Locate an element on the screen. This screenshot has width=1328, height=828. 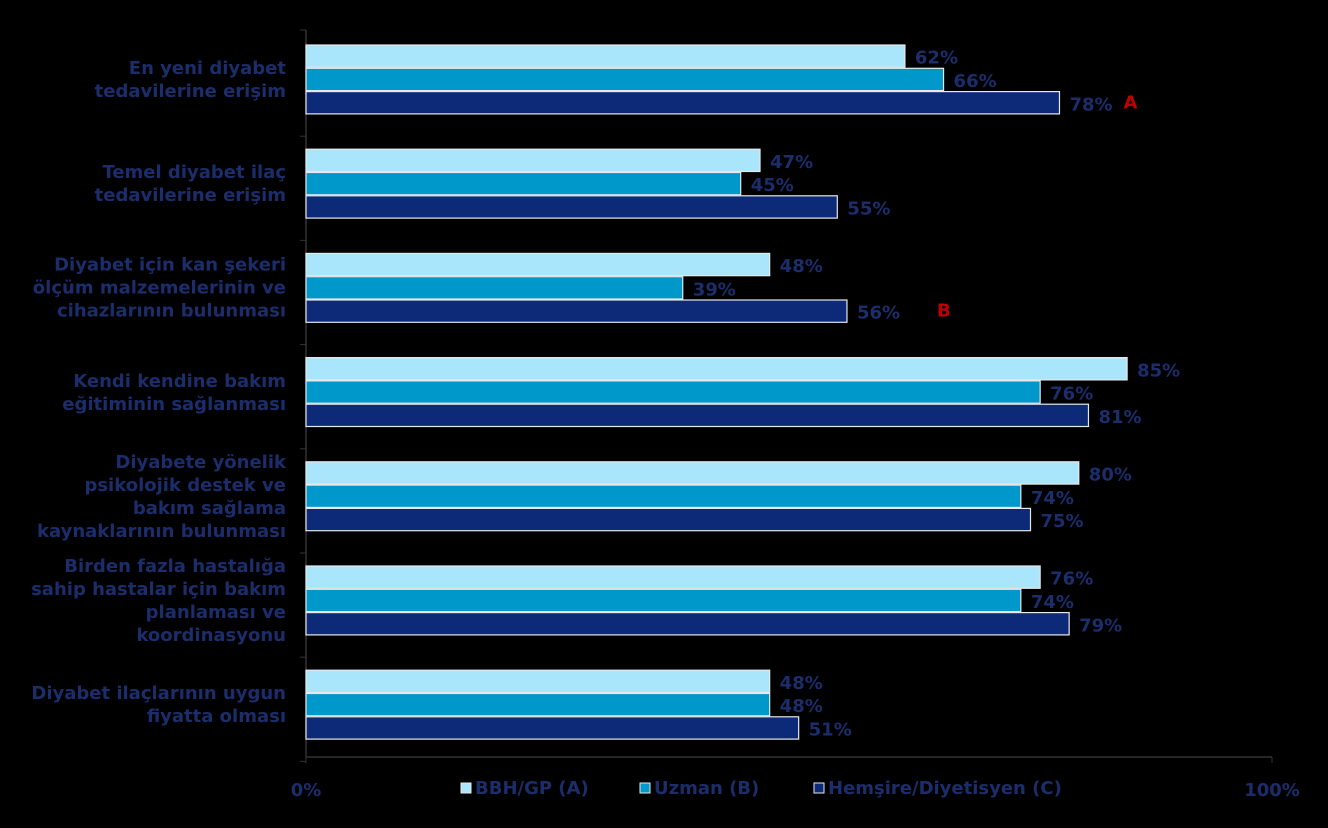
legend-label: BBH/GP (A) is located at coordinates (532, 788).